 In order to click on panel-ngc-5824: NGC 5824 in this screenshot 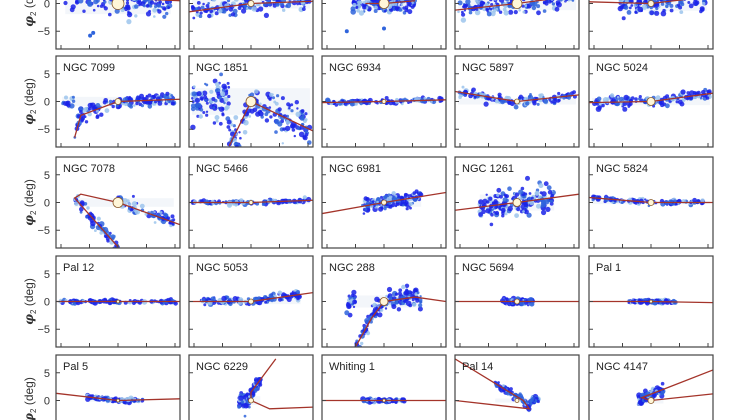, I will do `click(651, 202)`.